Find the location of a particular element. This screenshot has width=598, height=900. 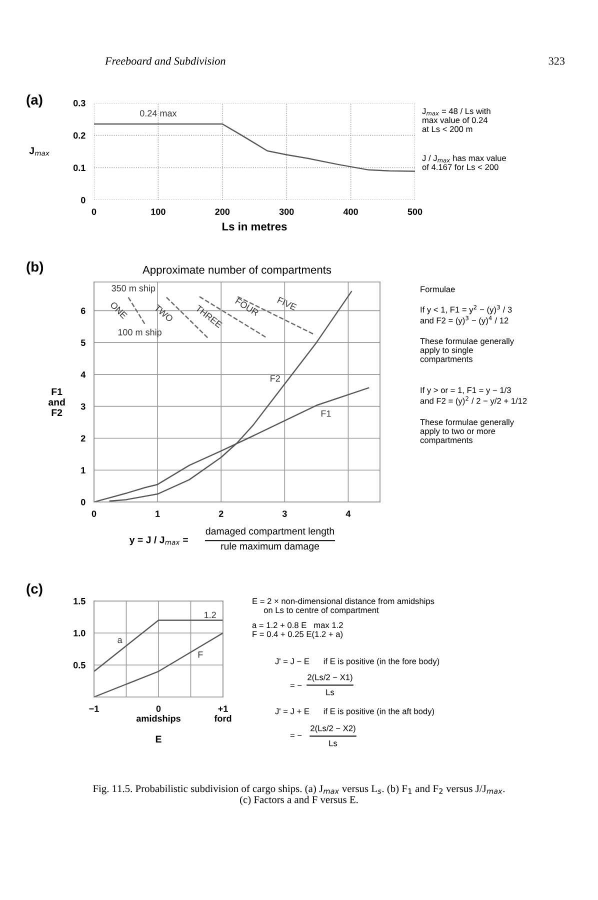

x-axis-title: E is located at coordinates (159, 739).